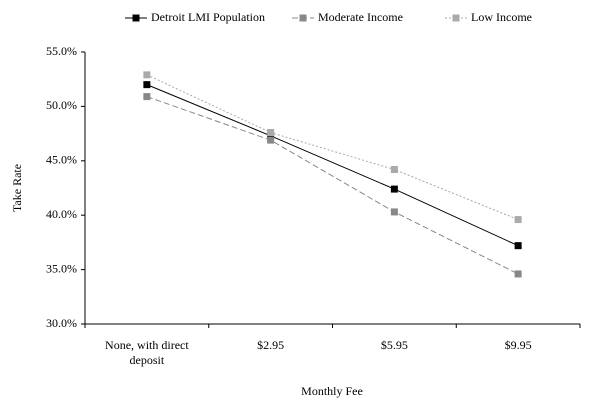  What do you see at coordinates (518, 345) in the screenshot?
I see `x-tick-label: $9.95` at bounding box center [518, 345].